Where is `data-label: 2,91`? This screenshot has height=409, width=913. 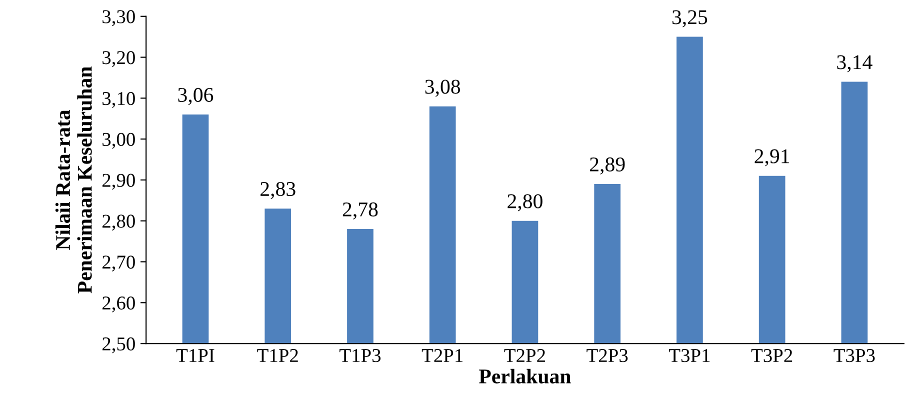
data-label: 2,91 is located at coordinates (772, 157).